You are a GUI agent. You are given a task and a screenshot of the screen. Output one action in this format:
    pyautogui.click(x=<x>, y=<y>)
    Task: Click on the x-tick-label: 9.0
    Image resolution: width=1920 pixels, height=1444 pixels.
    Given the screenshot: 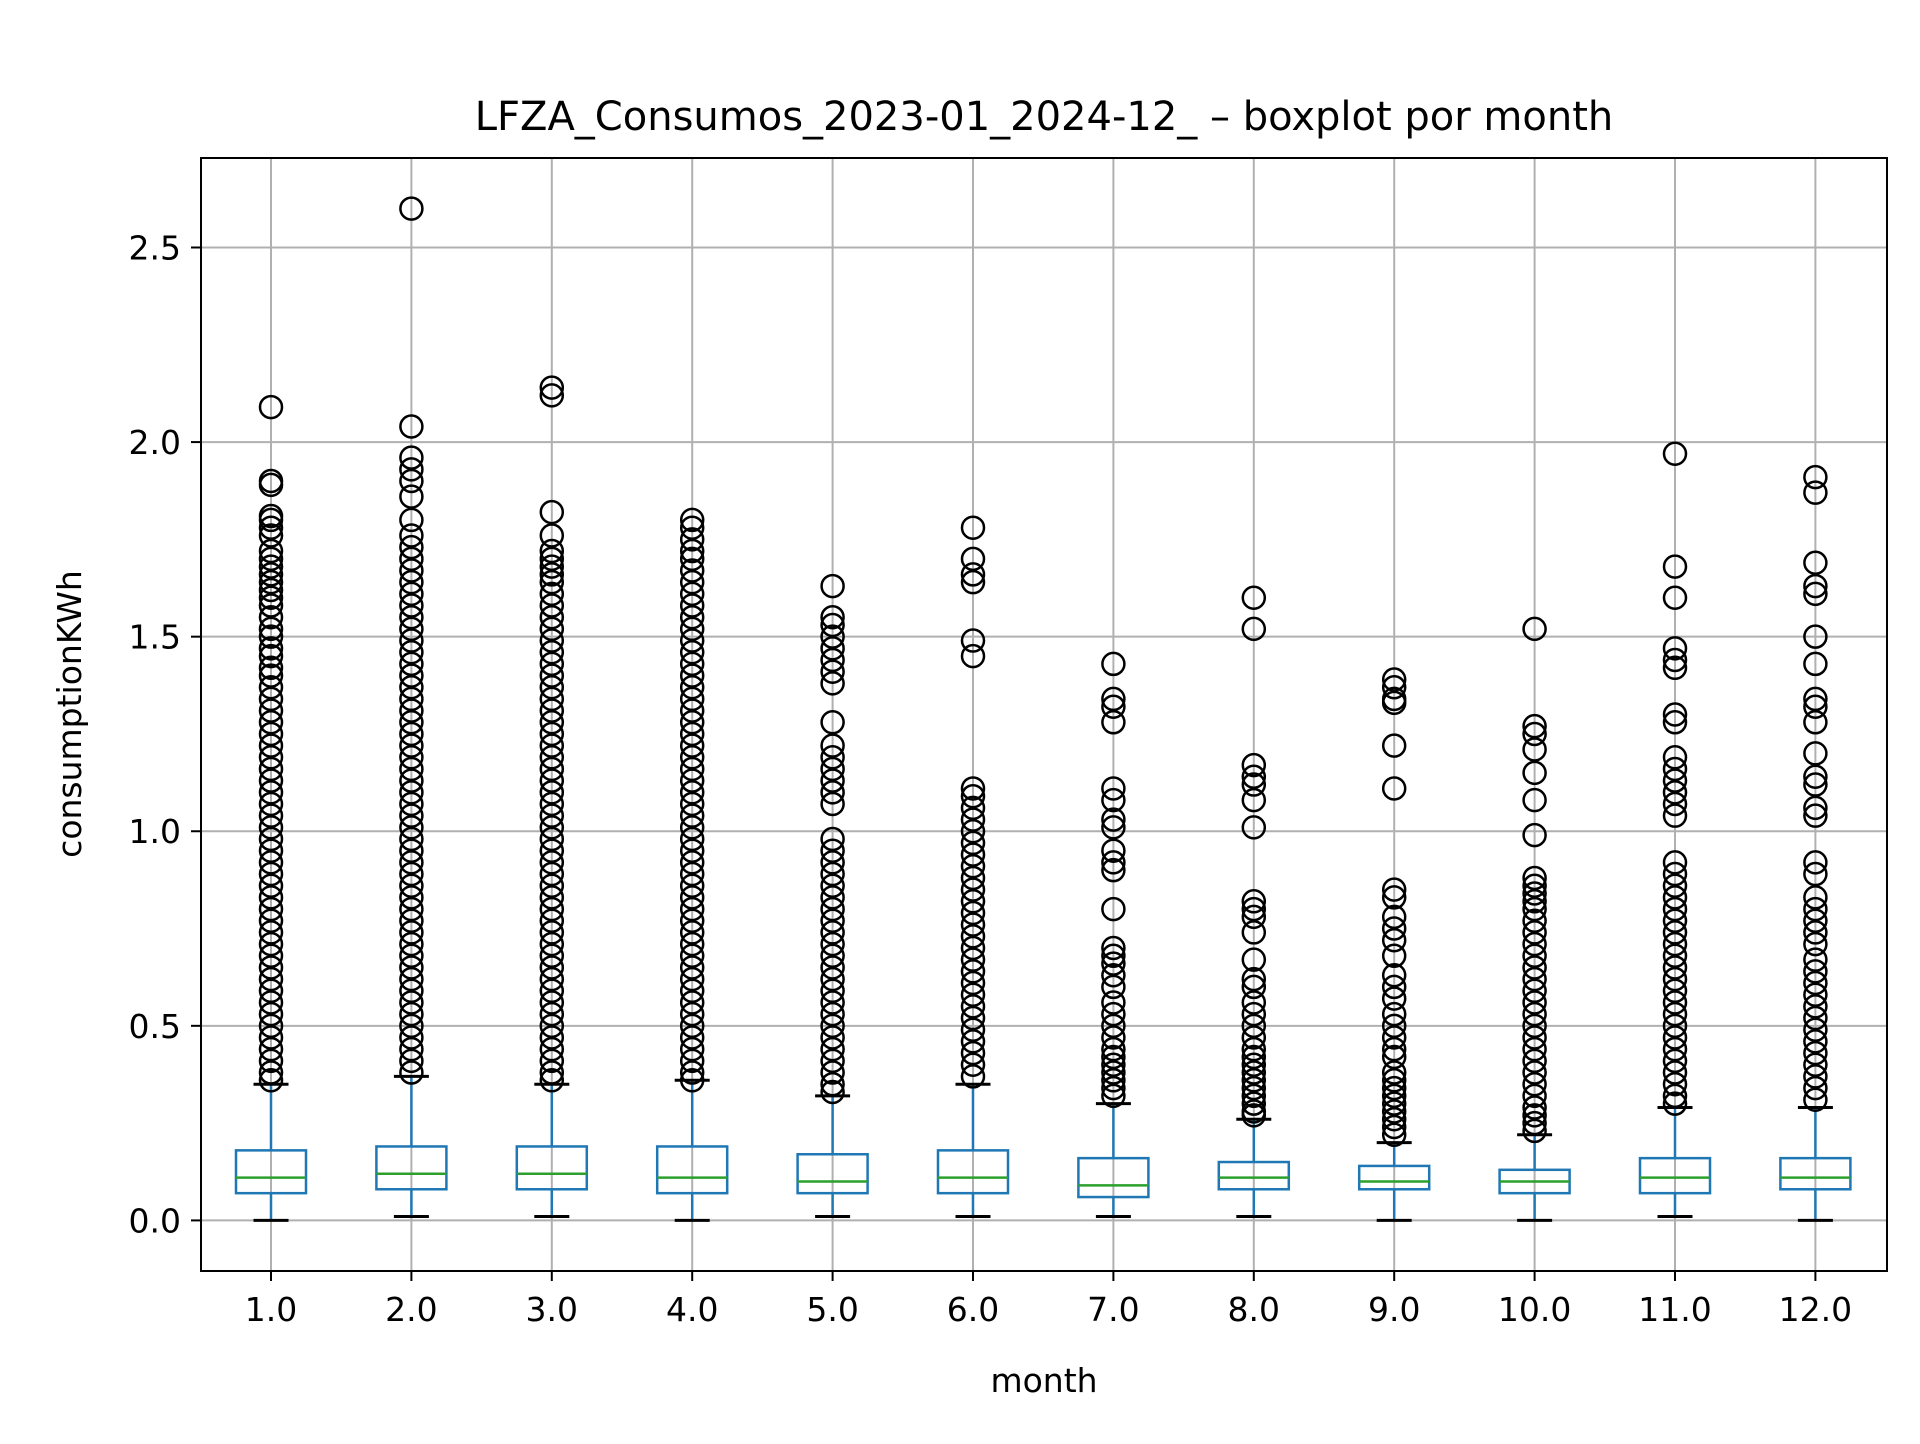 What is the action you would take?
    pyautogui.click(x=1394, y=1309)
    